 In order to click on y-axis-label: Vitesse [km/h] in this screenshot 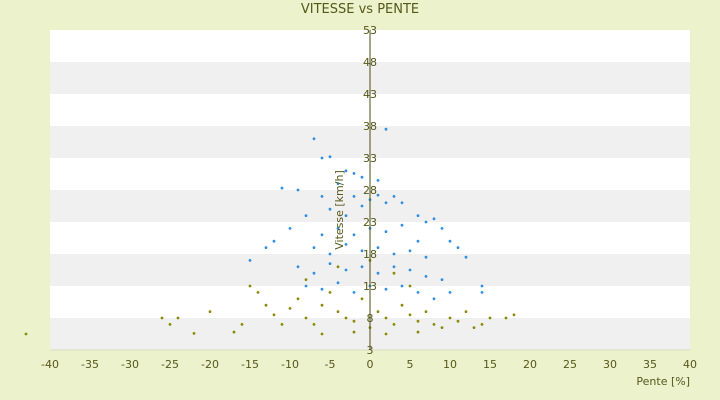, I will do `click(339, 210)`.